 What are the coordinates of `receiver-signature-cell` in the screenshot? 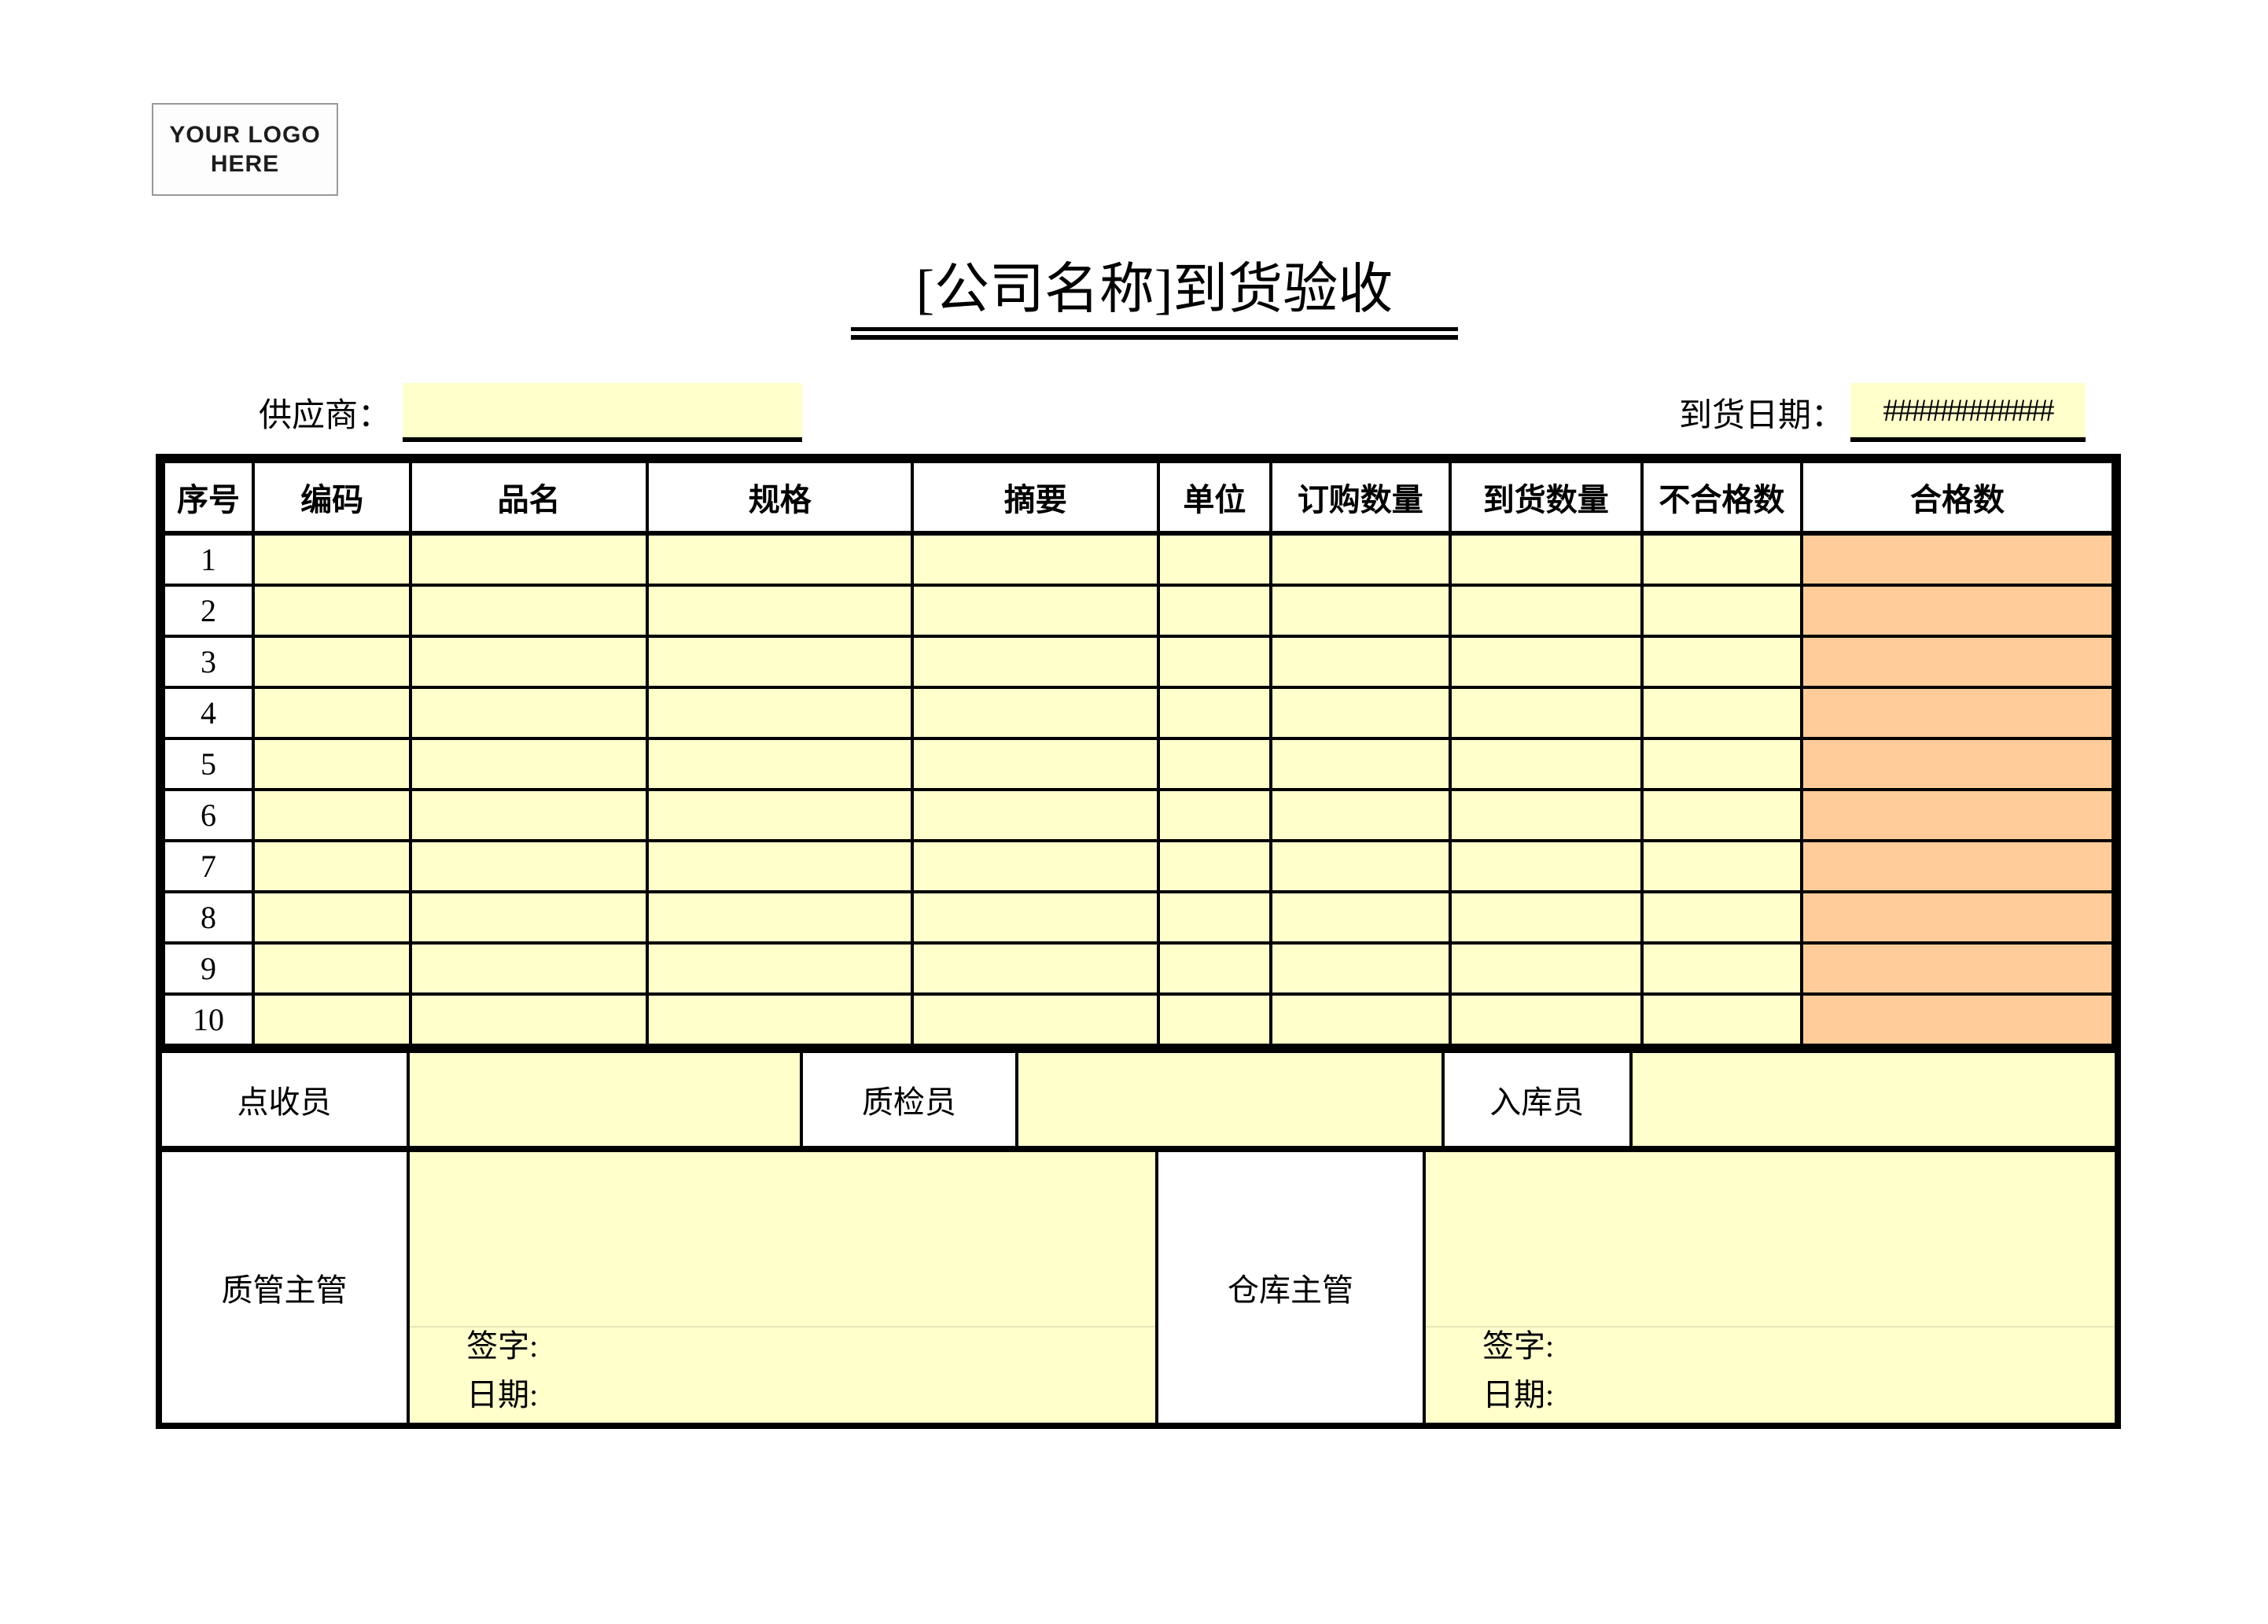 It's located at (606, 1099).